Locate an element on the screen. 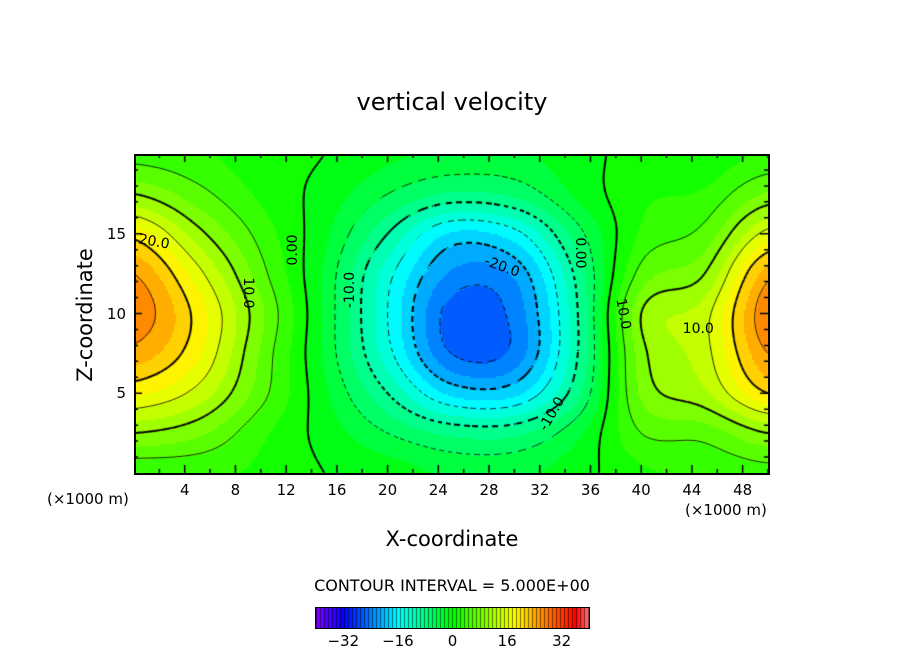 The width and height of the screenshot is (904, 654). colorbar-tick-label: −32 is located at coordinates (343, 641).